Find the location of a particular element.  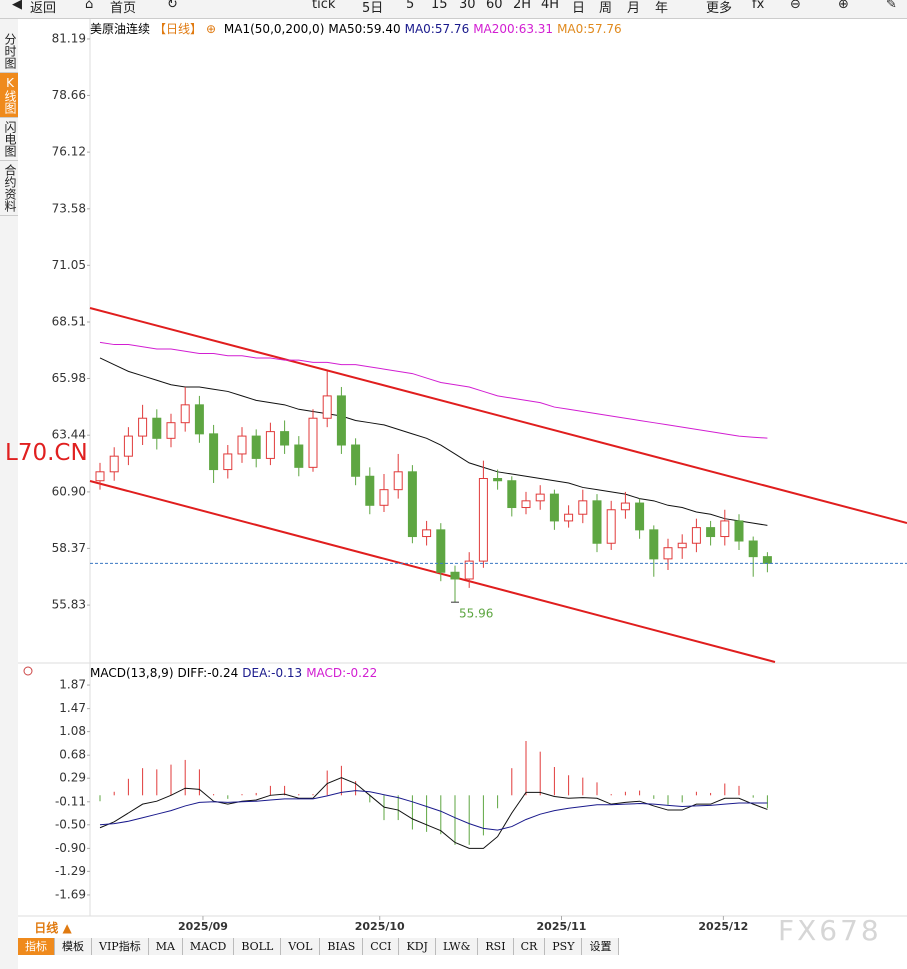

side-tabs: 分时图 K线图 闪电图 合约资料 is located at coordinates (9, 123).